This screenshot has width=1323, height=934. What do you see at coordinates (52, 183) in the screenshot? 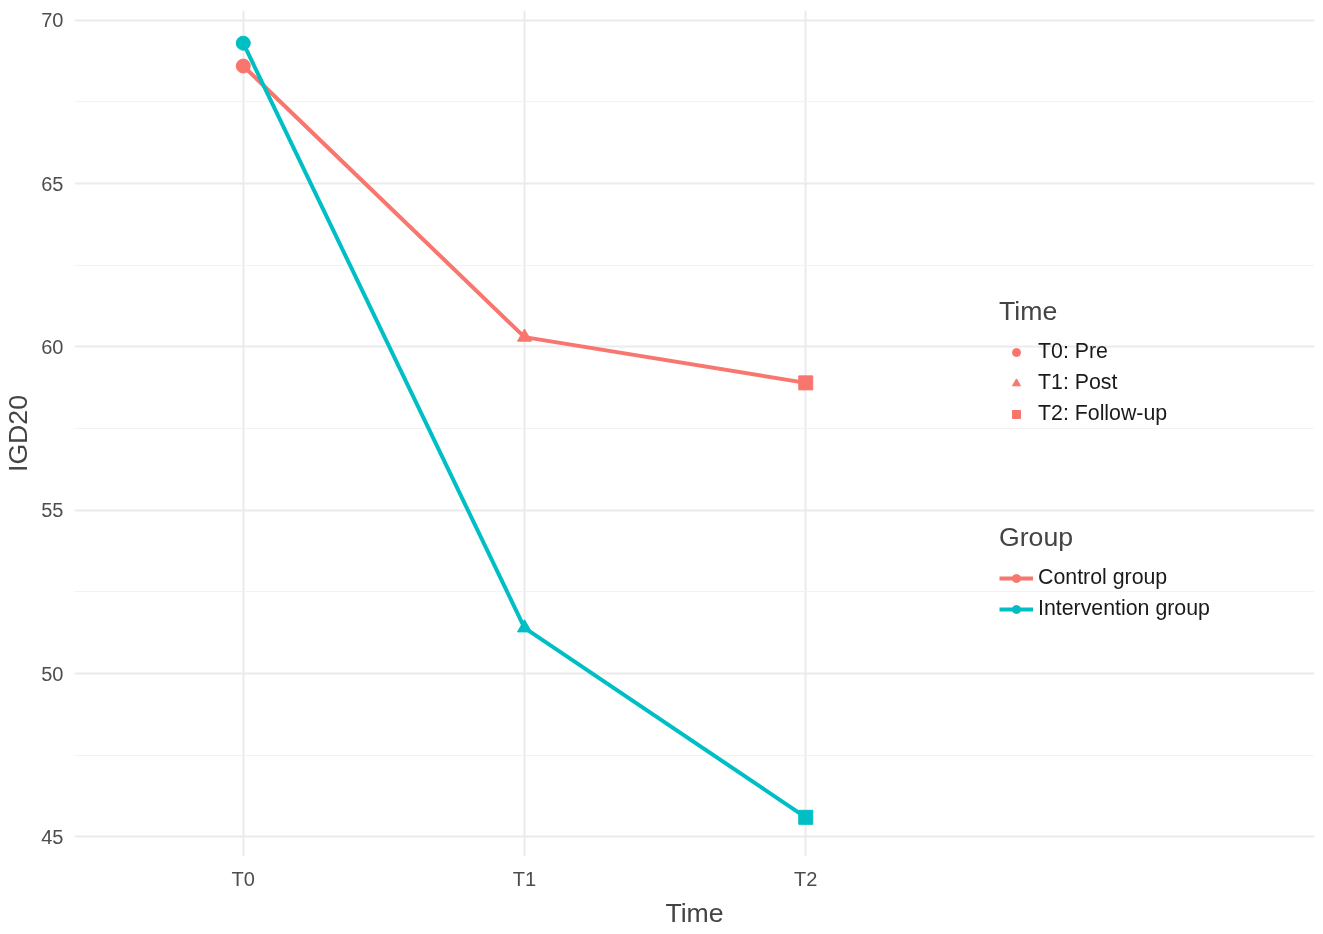
I see `y-tick-label: 65` at bounding box center [52, 183].